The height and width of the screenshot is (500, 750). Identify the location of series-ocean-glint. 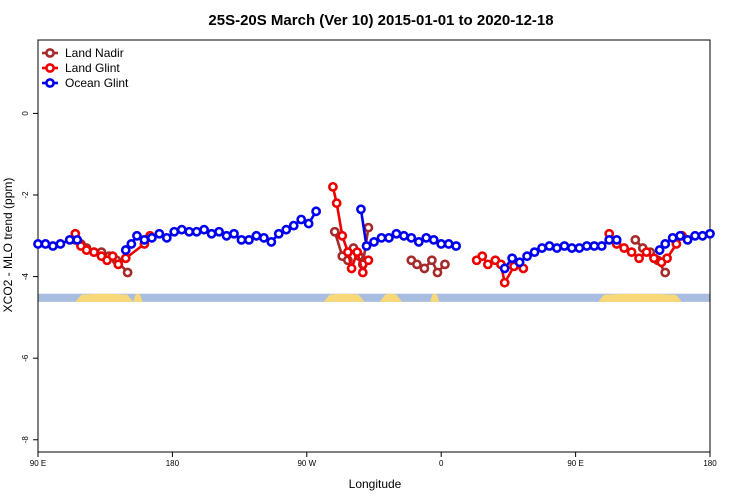
(374, 239).